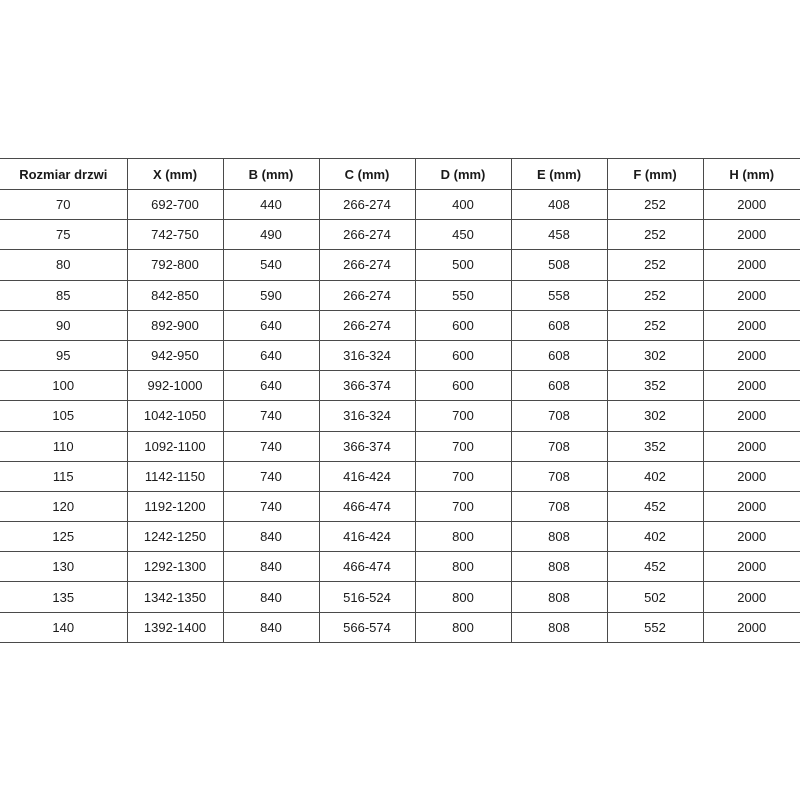 The width and height of the screenshot is (800, 800). Describe the element at coordinates (175, 265) in the screenshot. I see `table-cell: 792-800` at that location.